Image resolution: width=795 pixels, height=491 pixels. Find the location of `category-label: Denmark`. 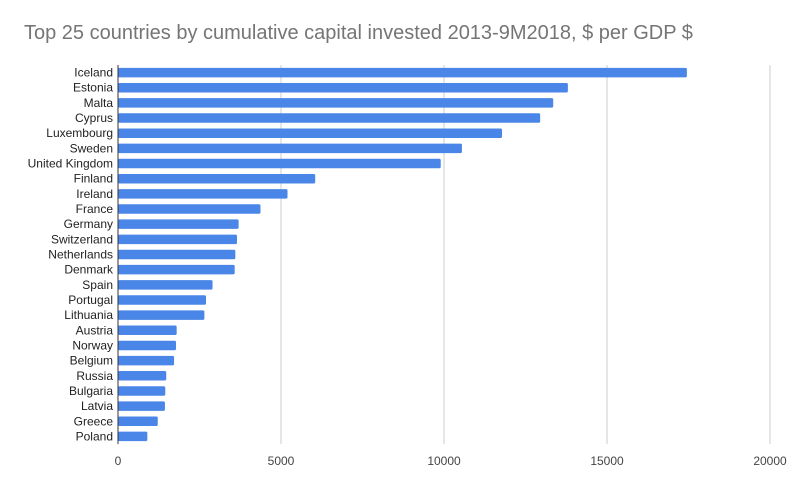

category-label: Denmark is located at coordinates (89, 270).